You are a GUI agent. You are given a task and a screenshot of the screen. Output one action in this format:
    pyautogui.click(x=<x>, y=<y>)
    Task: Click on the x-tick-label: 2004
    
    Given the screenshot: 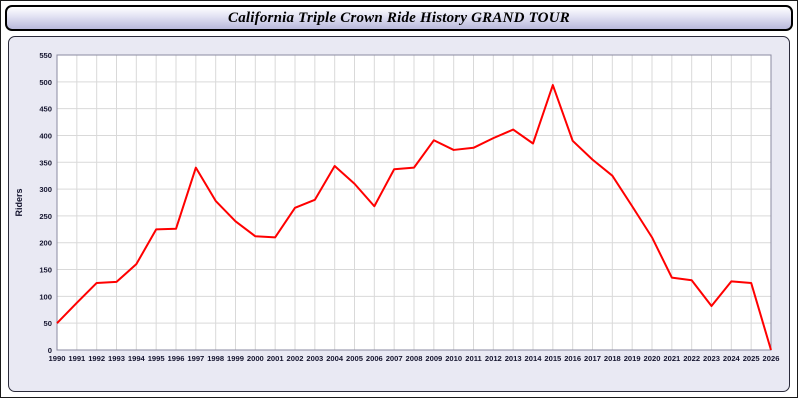 What is the action you would take?
    pyautogui.click(x=335, y=358)
    